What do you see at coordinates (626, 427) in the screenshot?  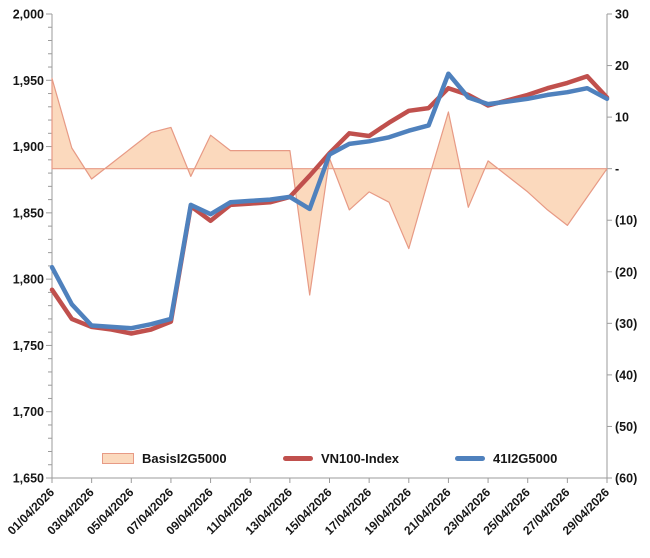 I see `right-axis-tick-label: (50)` at bounding box center [626, 427].